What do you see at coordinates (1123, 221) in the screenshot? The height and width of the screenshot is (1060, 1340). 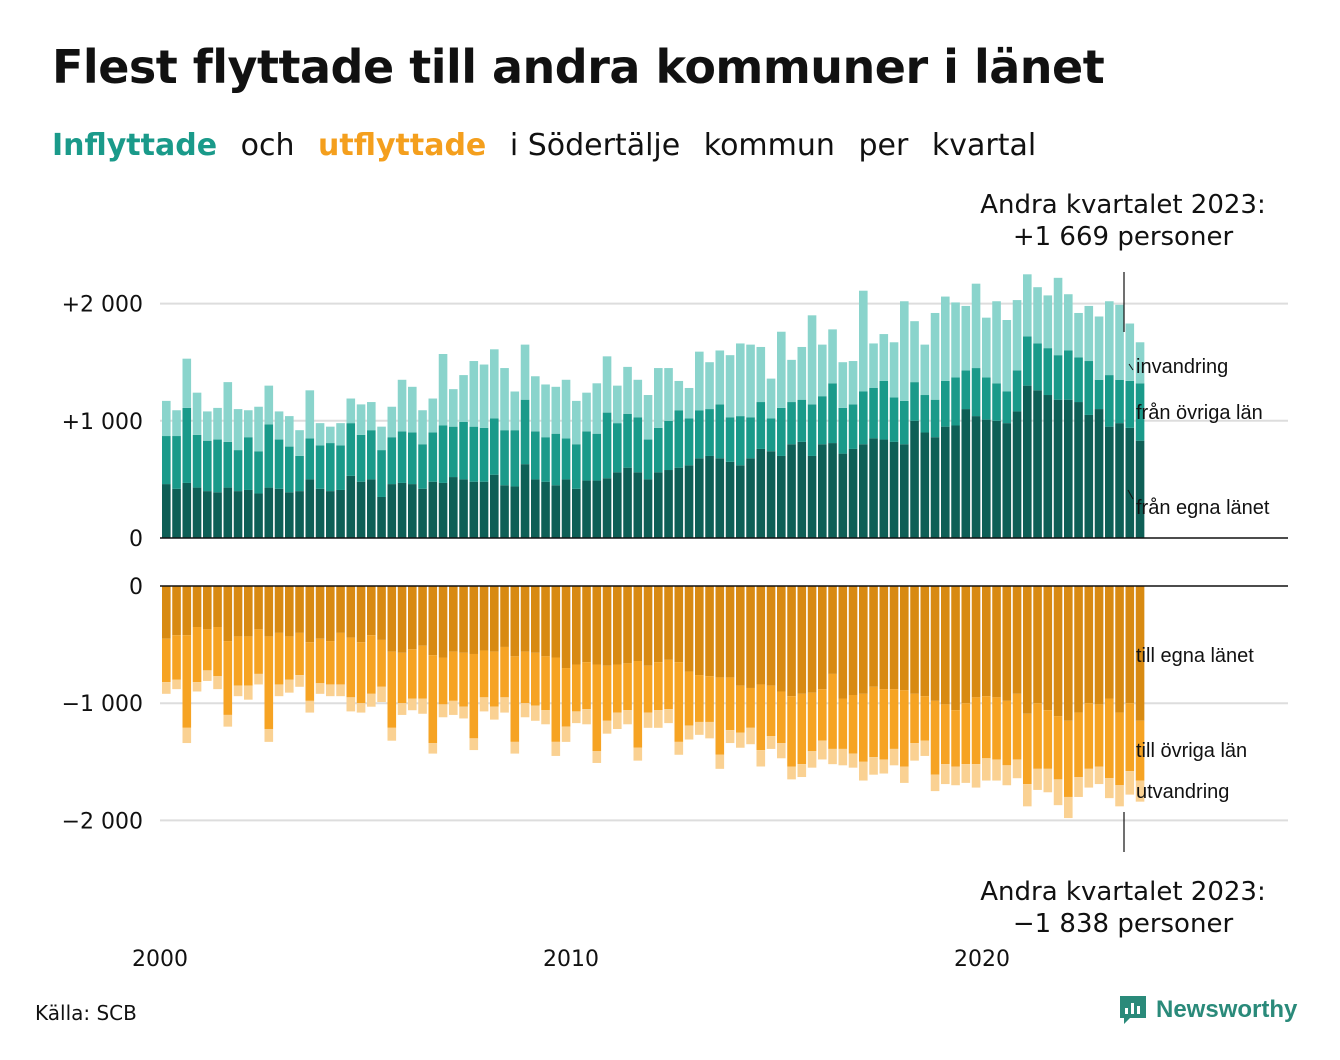 I see `annotation-top: Andra kvartalet 2023: +1 669 personer` at bounding box center [1123, 221].